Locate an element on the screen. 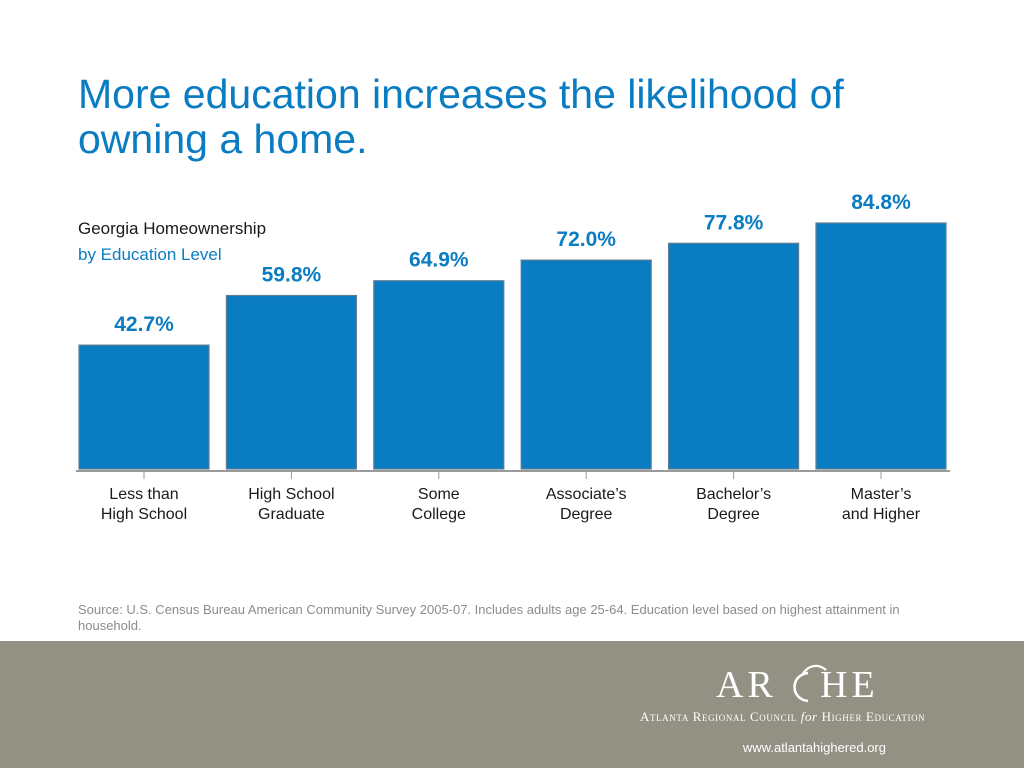 The image size is (1024, 768). category-label: and Higher is located at coordinates (881, 514).